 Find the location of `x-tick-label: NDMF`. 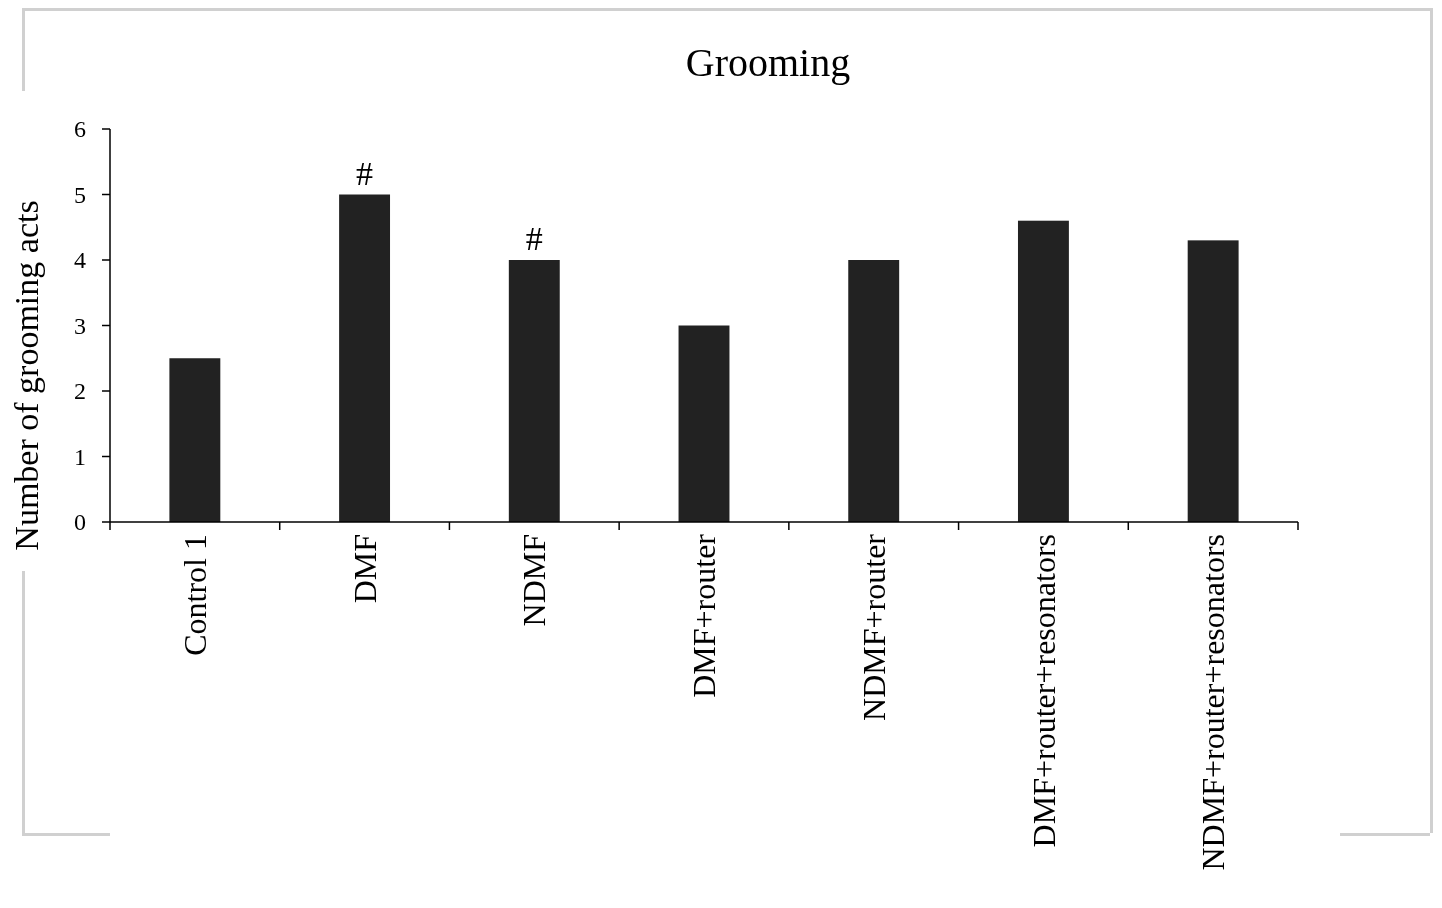

x-tick-label: NDMF is located at coordinates (534, 580).